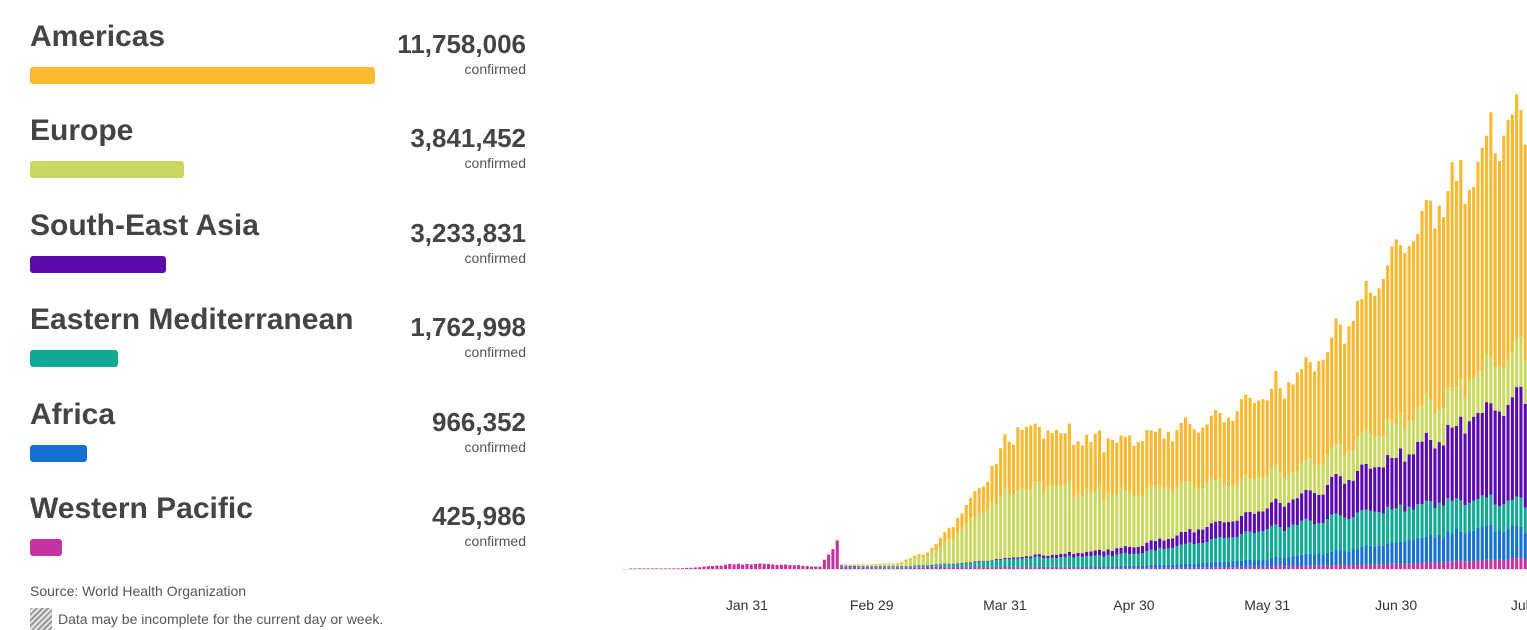 This screenshot has height=630, width=1527. I want to click on region-bar, so click(74, 359).